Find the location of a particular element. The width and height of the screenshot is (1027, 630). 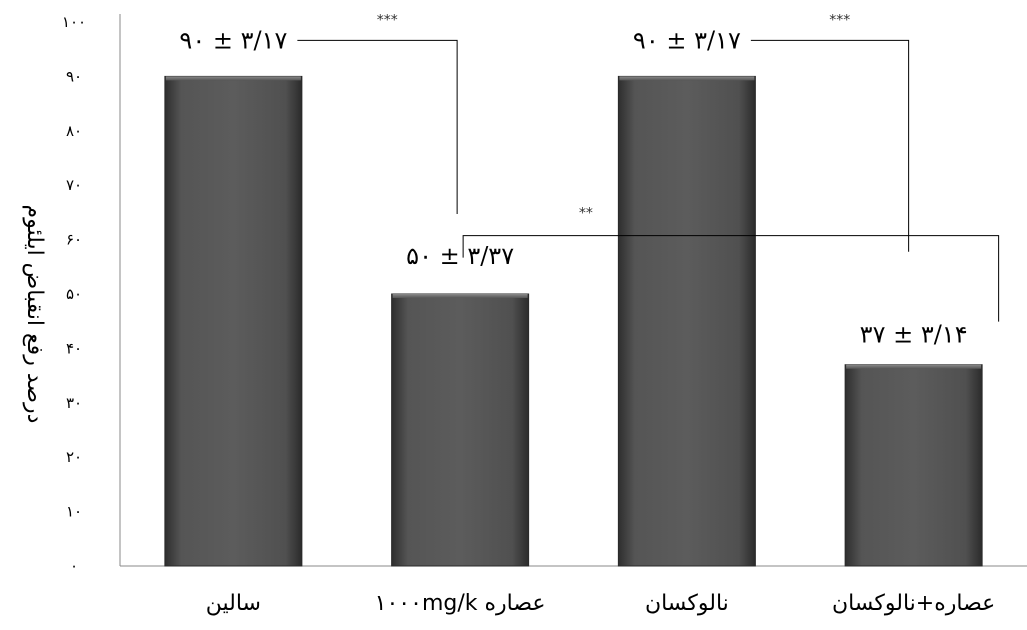

data-label: ۵۰ ± ۳/۳۷ is located at coordinates (460, 256).